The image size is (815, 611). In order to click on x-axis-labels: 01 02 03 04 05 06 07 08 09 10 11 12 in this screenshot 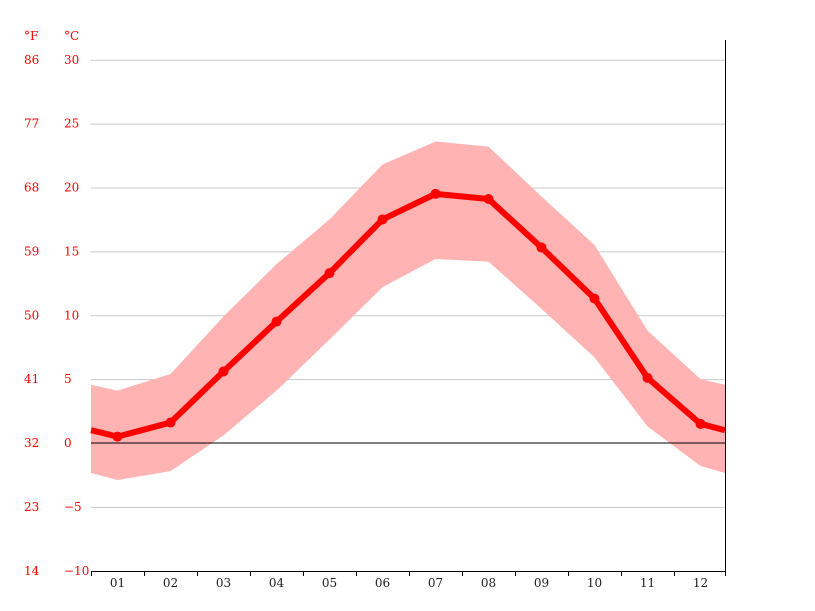, I will do `click(408, 580)`.